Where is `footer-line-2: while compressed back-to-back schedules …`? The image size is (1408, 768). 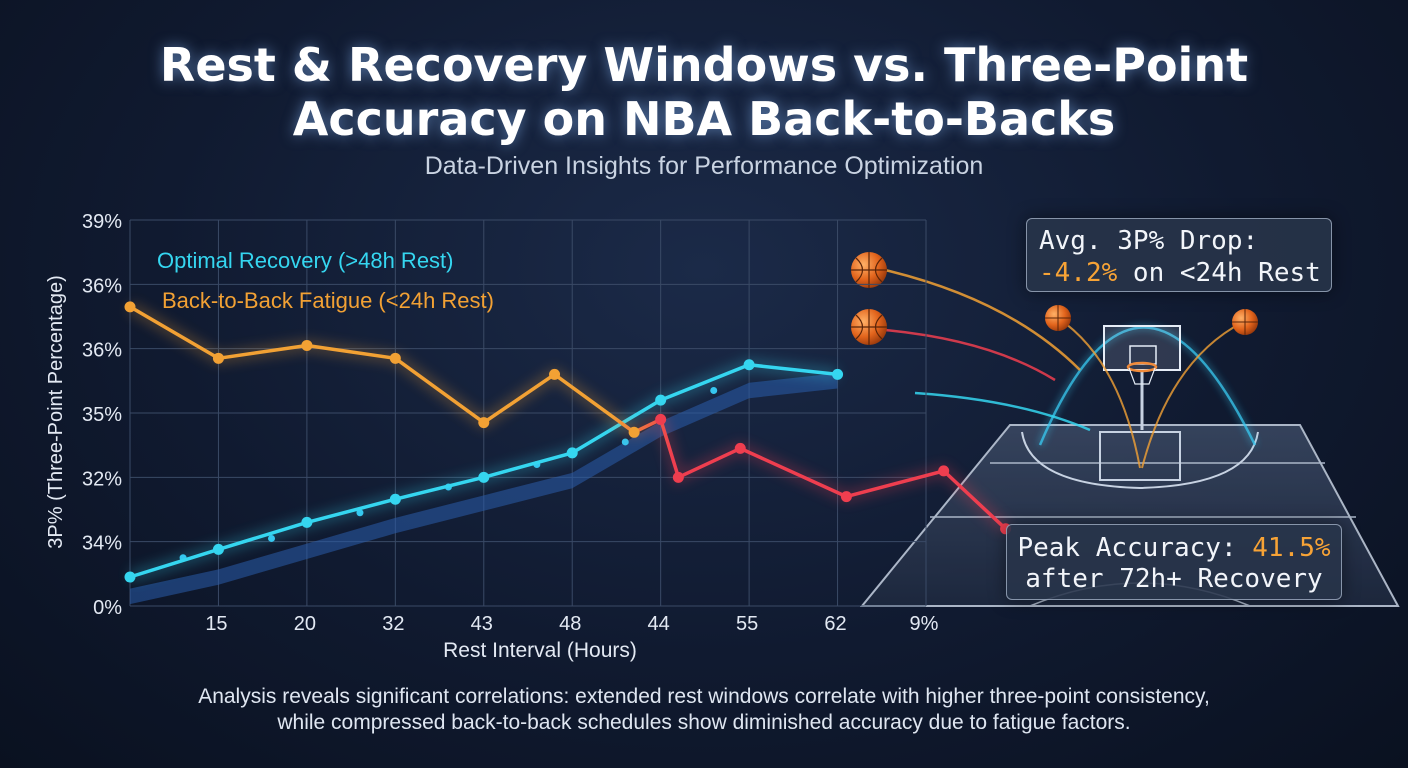 footer-line-2: while compressed back-to-back schedules … is located at coordinates (704, 722).